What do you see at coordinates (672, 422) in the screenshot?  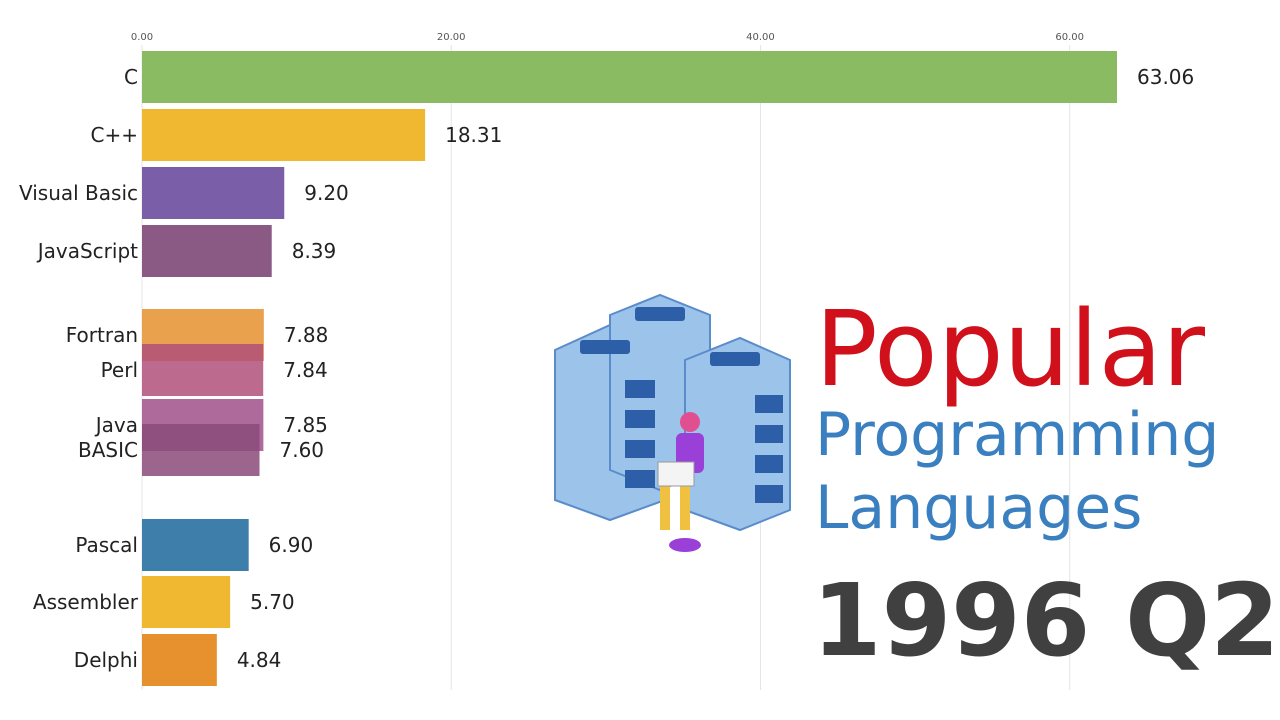 I see `illustration` at bounding box center [672, 422].